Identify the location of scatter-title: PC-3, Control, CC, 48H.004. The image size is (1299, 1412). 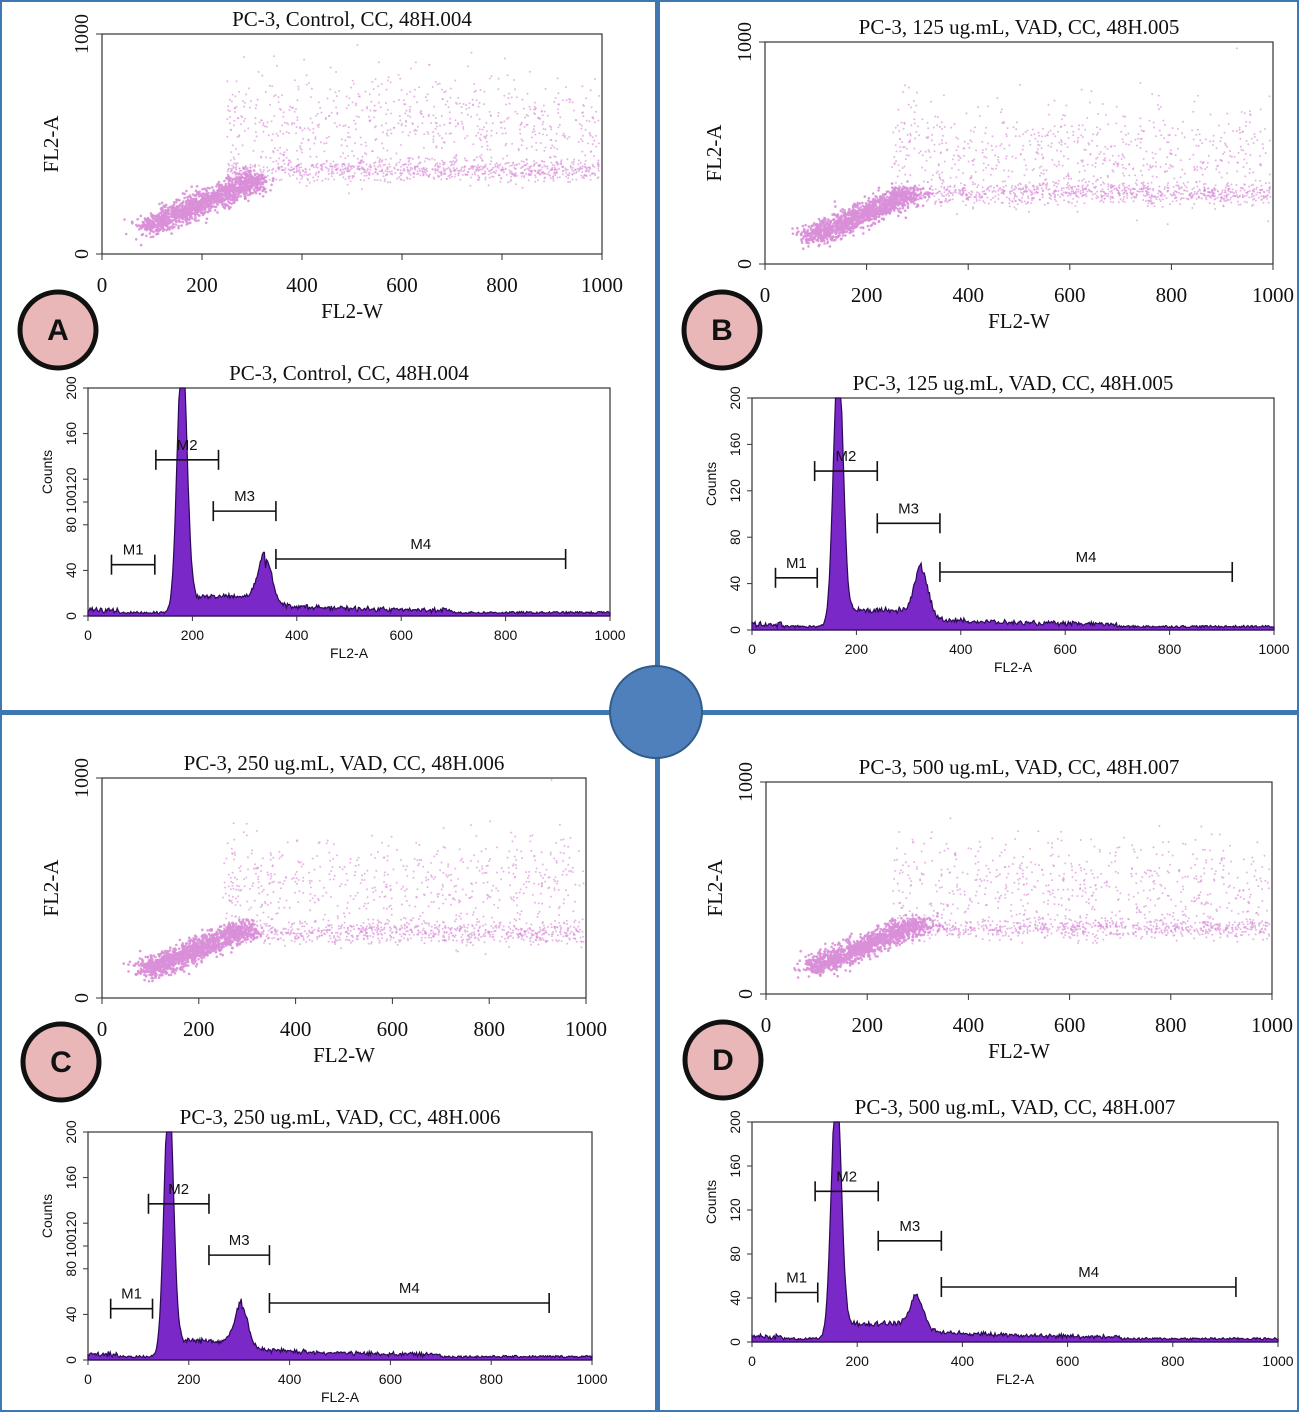
(352, 19).